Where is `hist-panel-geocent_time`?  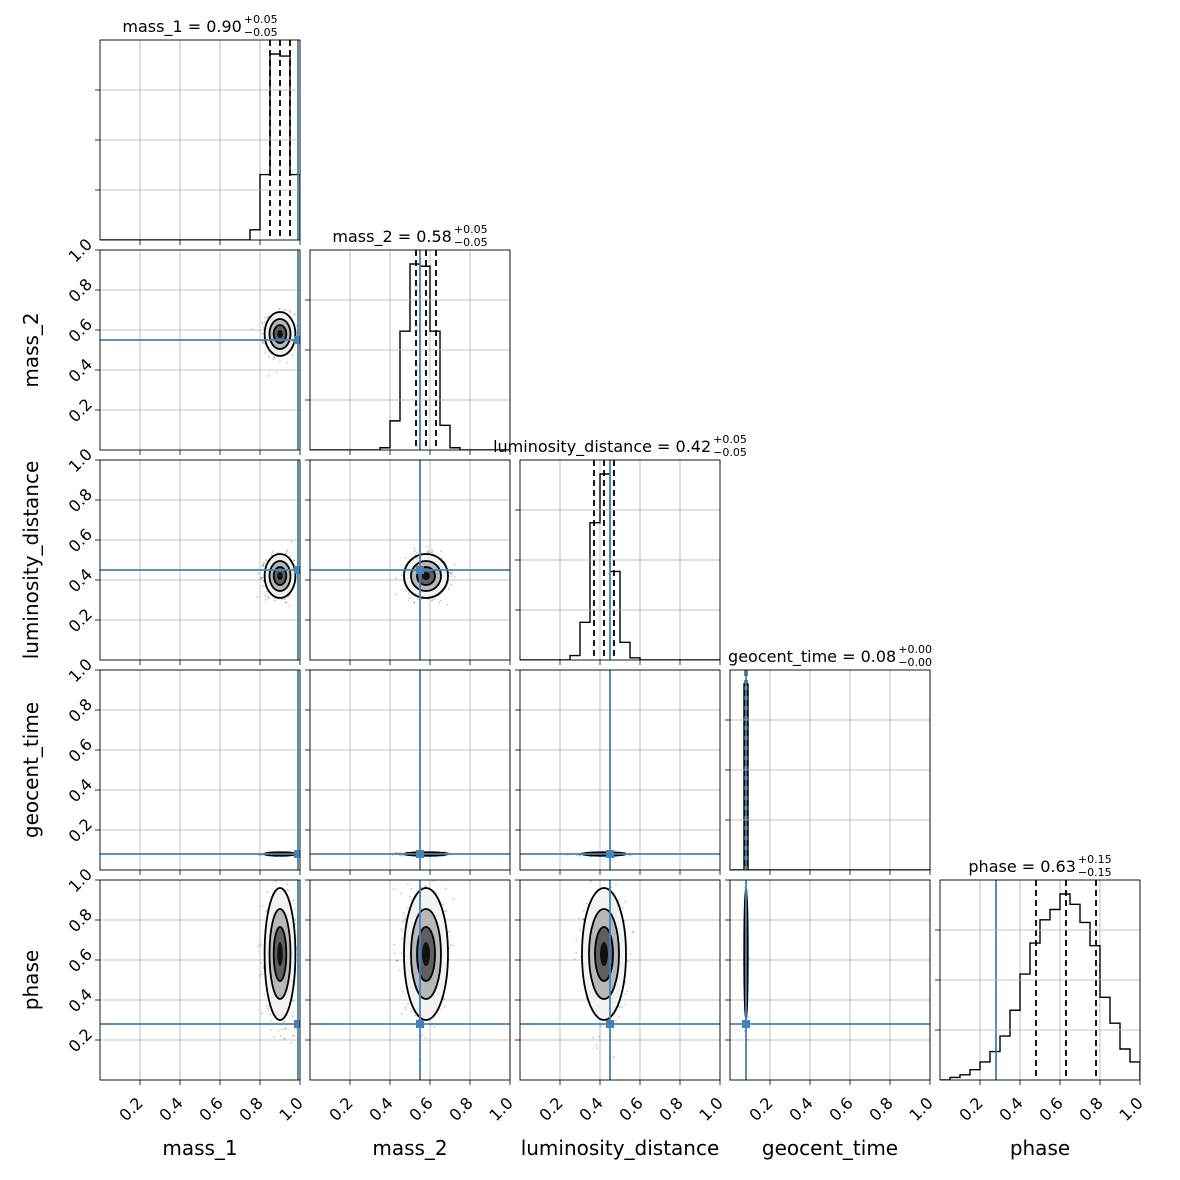 hist-panel-geocent_time is located at coordinates (828, 772).